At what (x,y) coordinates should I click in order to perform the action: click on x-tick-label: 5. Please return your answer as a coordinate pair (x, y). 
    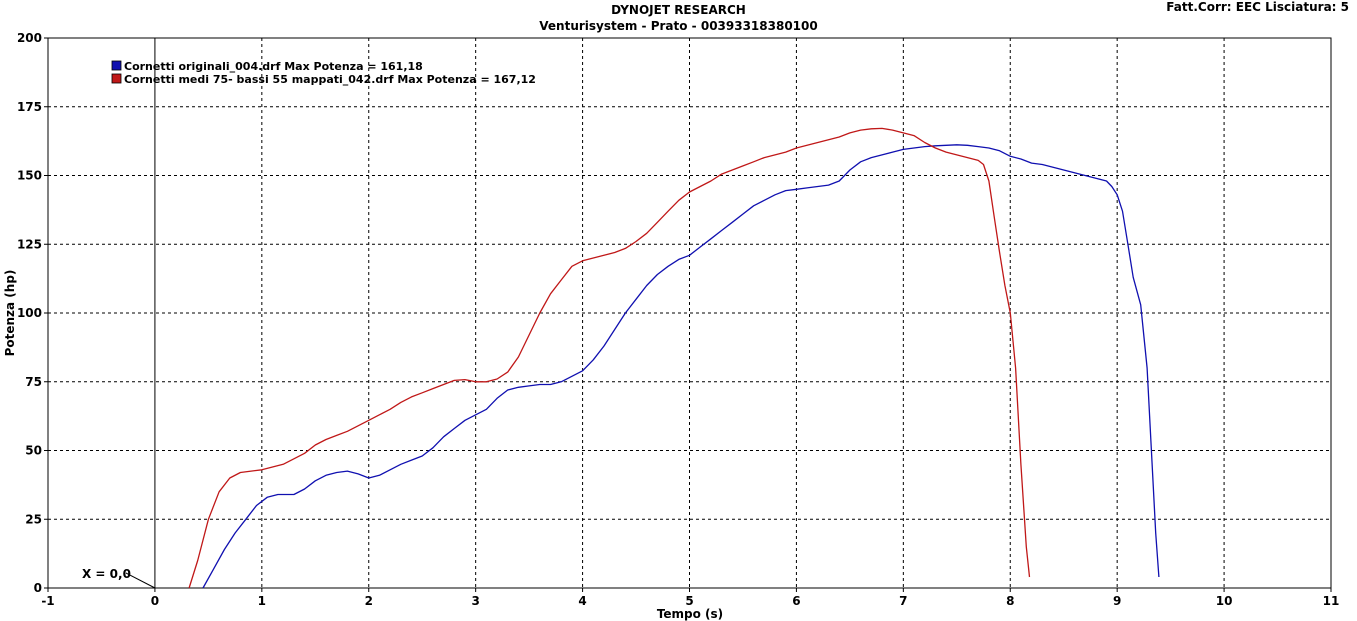
    Looking at the image, I should click on (689, 601).